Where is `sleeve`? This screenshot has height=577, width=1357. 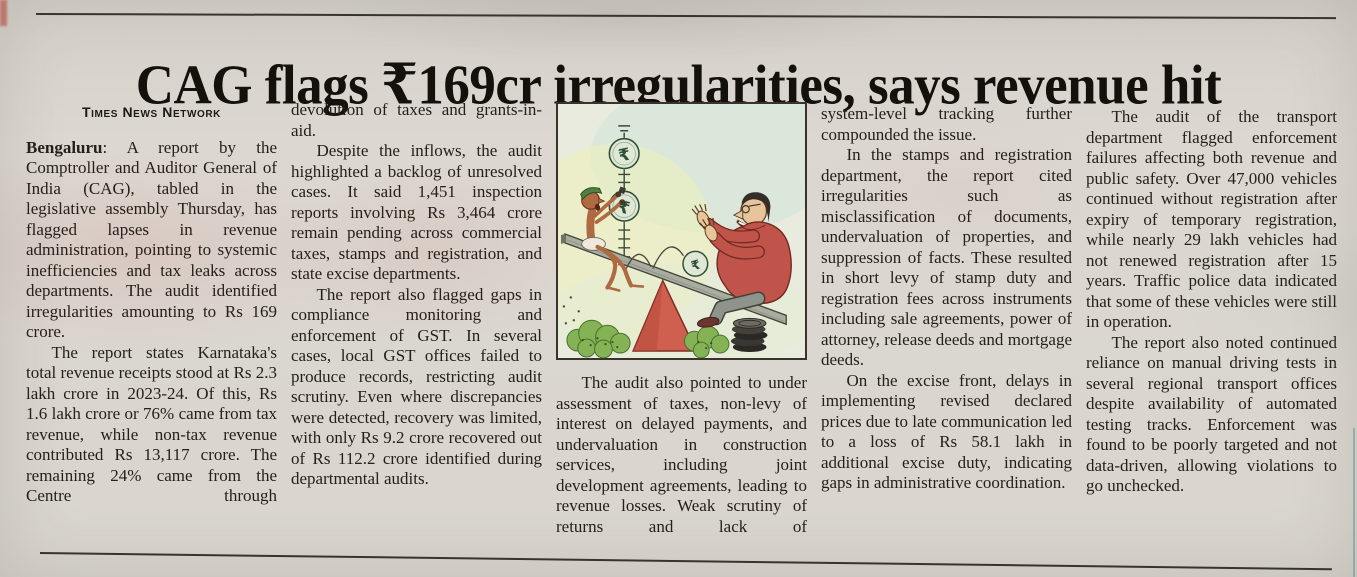
sleeve is located at coordinates (736, 245).